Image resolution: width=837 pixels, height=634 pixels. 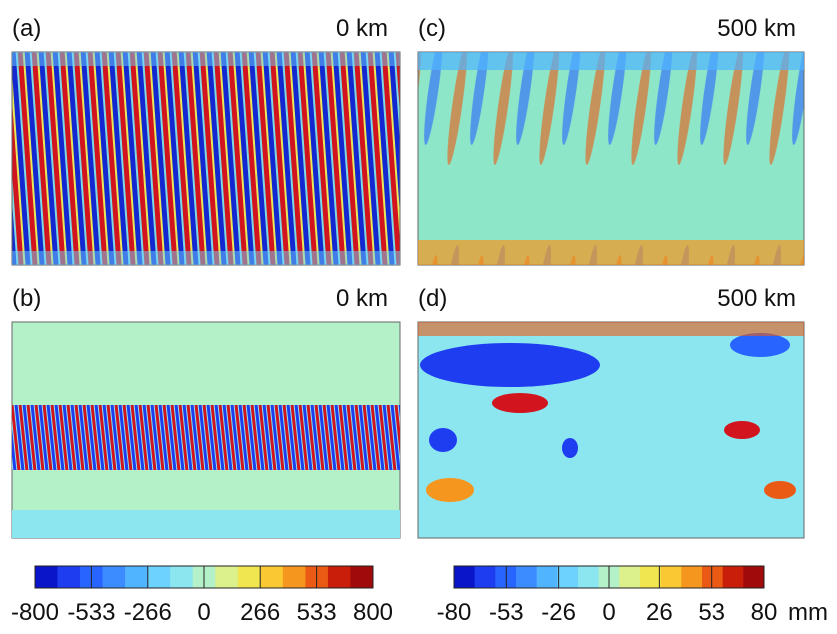 I want to click on panel-label: (c), so click(x=432, y=28).